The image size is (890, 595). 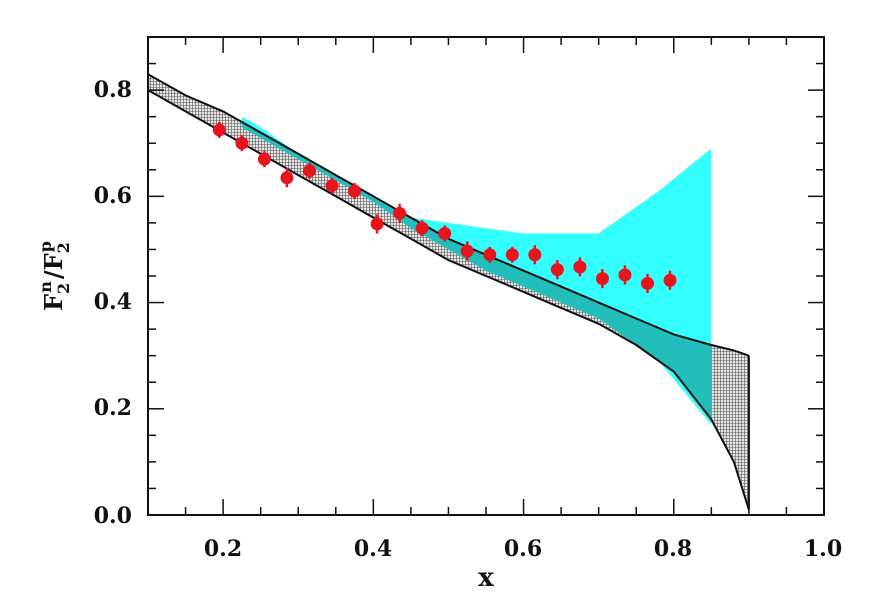 I want to click on y-tick-label: 0.6, so click(x=113, y=196).